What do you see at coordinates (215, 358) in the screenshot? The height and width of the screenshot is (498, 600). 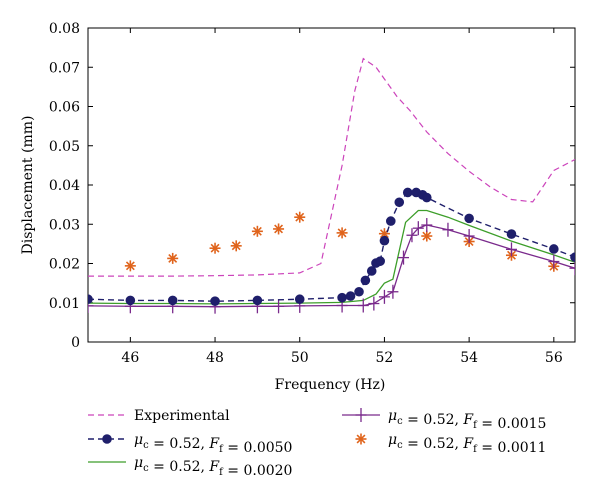 I see `x-tick-label: 48` at bounding box center [215, 358].